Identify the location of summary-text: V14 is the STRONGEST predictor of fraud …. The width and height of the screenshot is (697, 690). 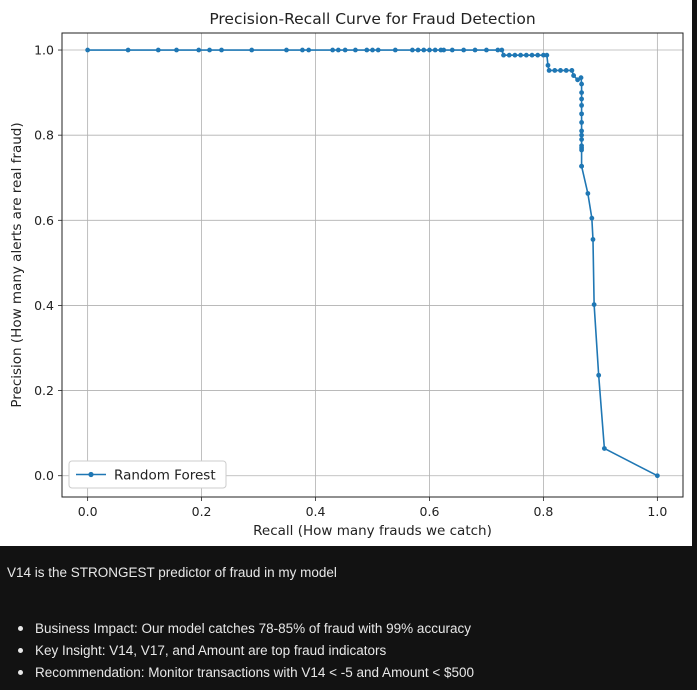
(172, 572).